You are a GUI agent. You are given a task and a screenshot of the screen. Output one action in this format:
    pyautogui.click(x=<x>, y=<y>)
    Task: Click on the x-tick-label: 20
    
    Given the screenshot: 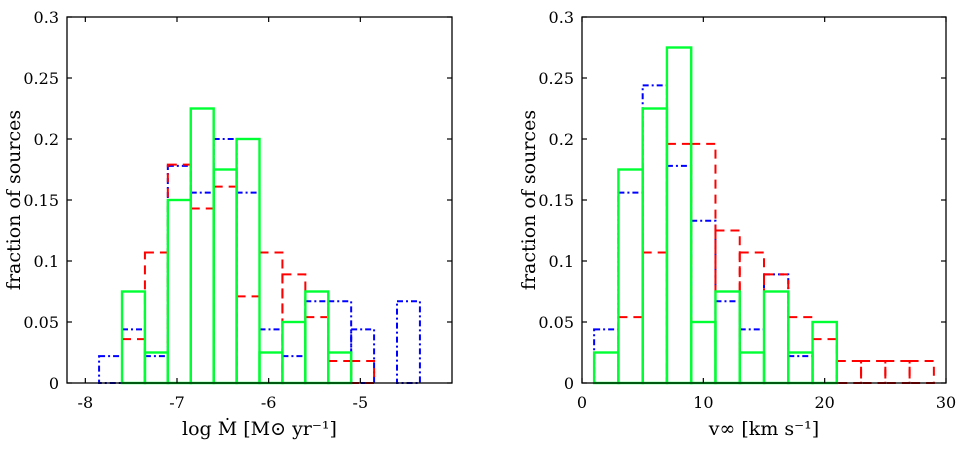 What is the action you would take?
    pyautogui.click(x=824, y=402)
    